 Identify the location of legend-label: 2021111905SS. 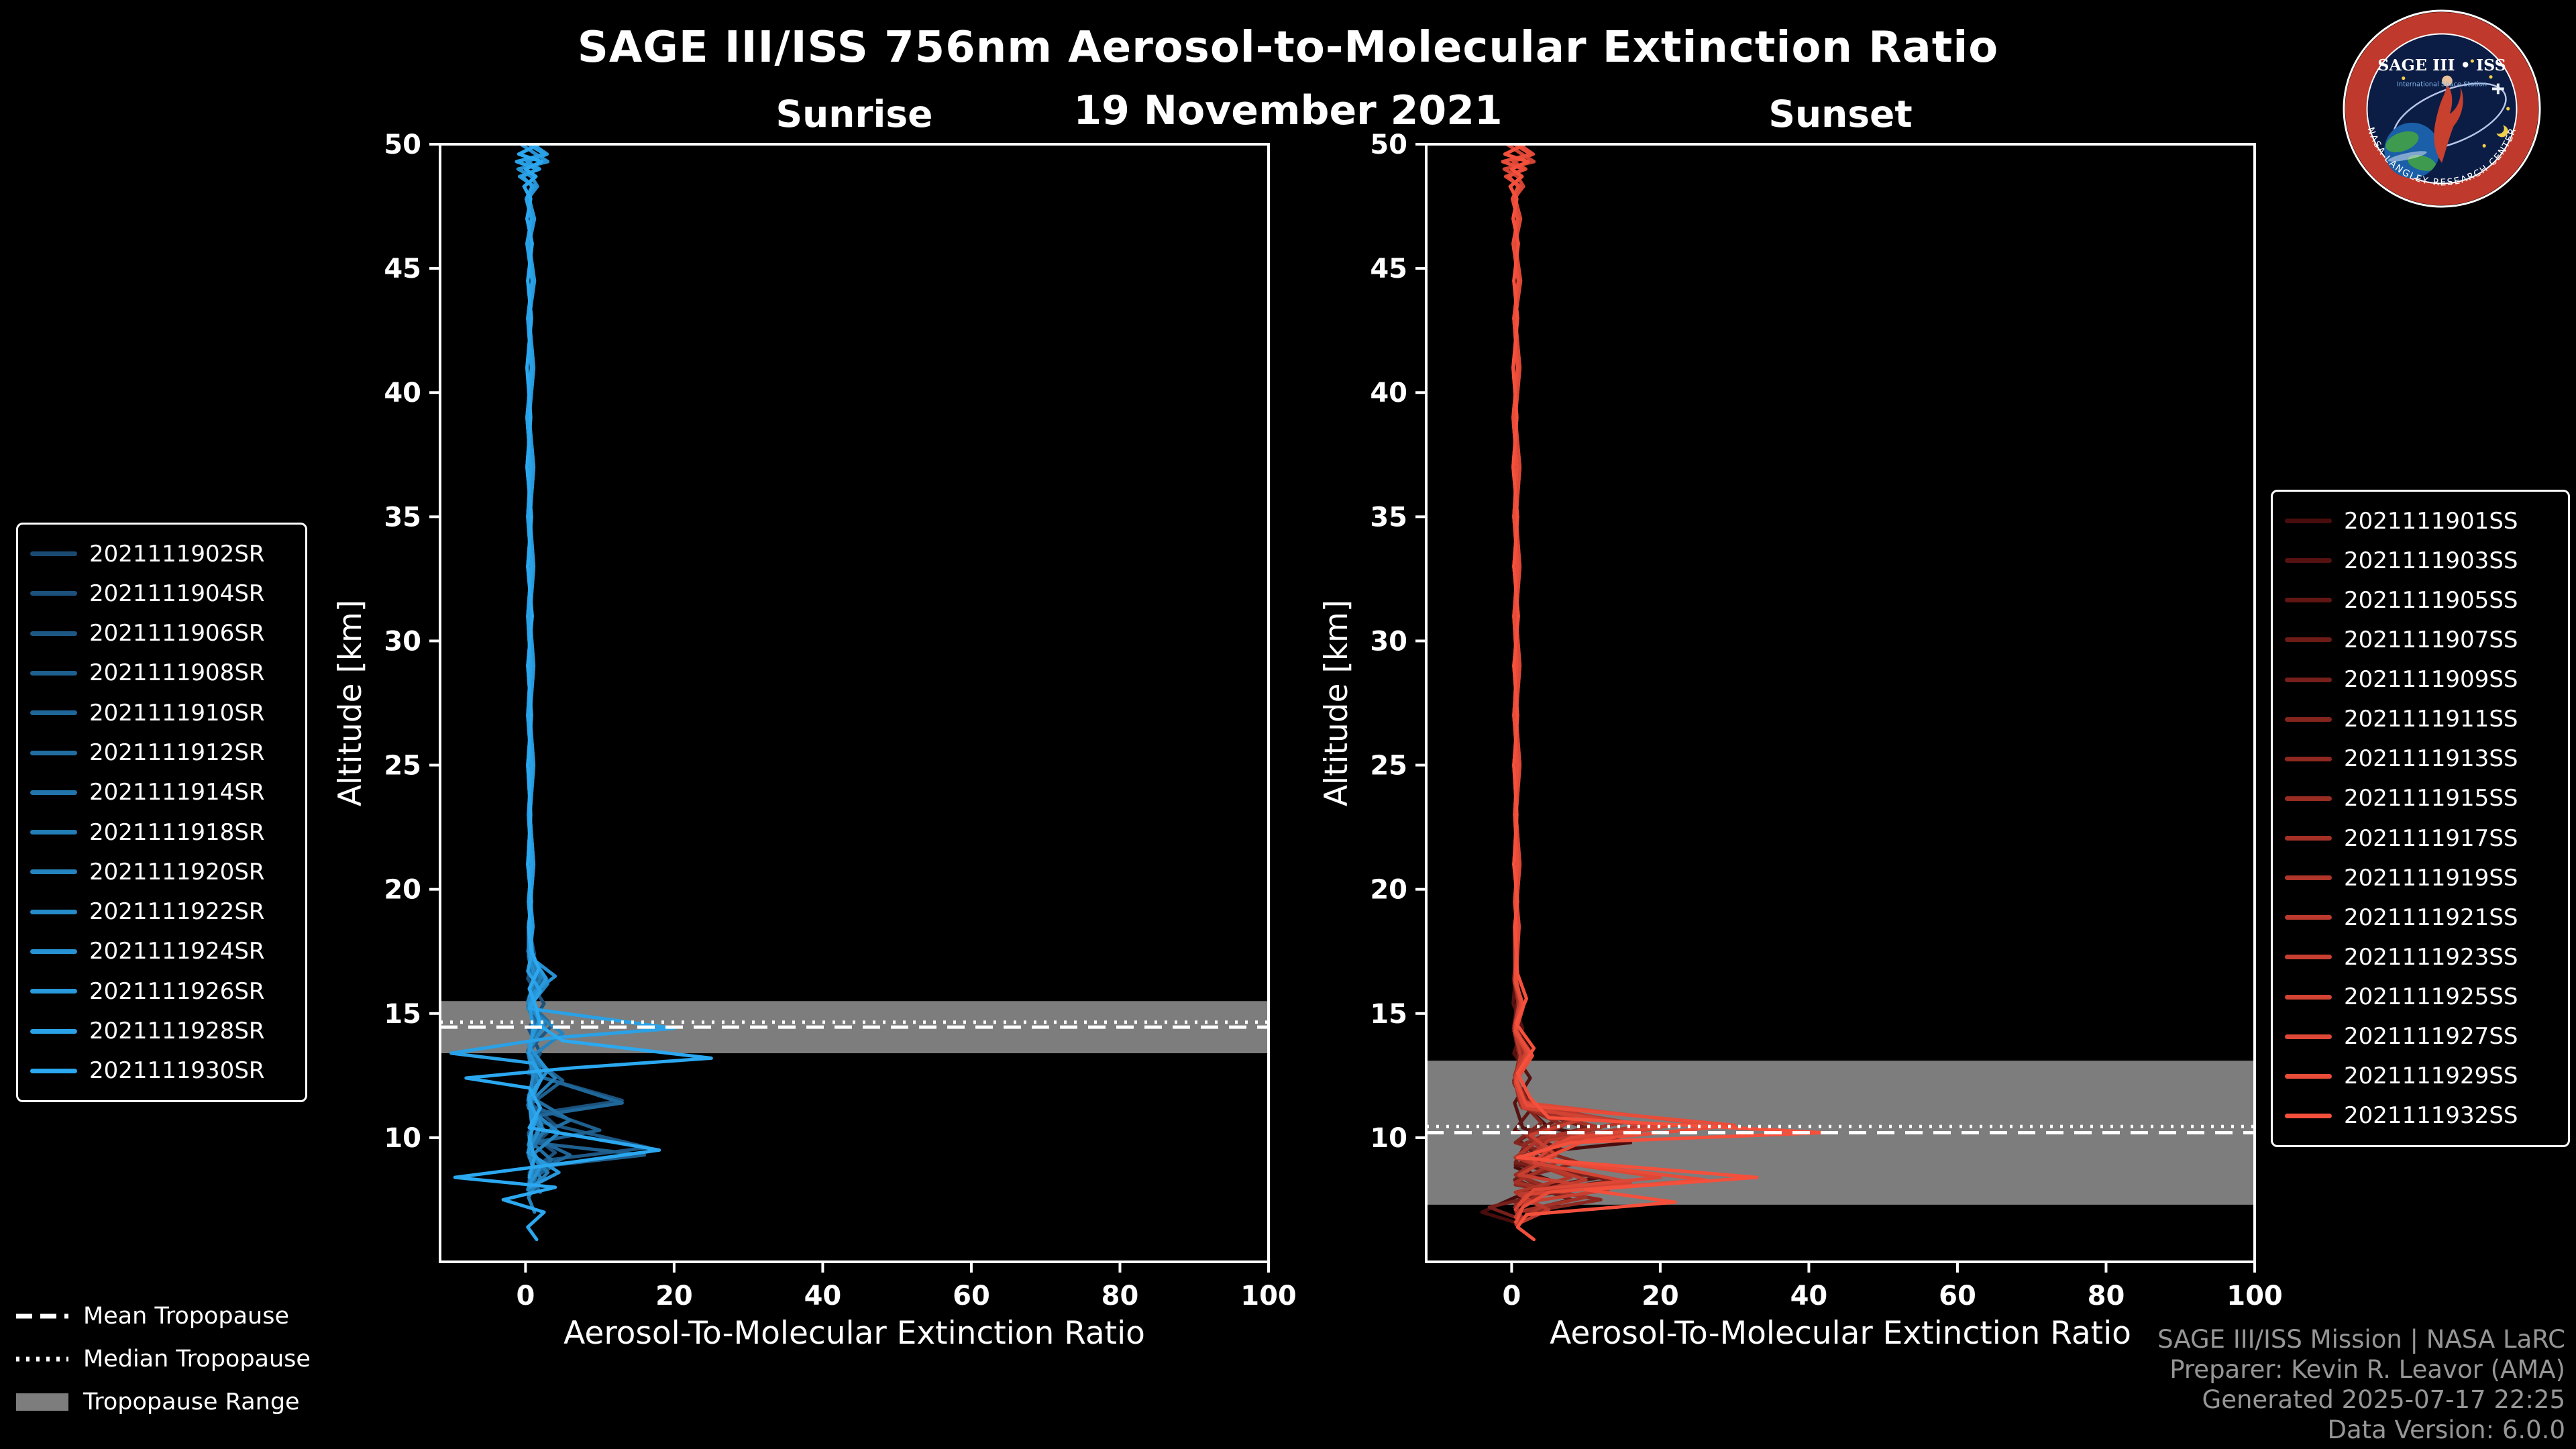
(2431, 600).